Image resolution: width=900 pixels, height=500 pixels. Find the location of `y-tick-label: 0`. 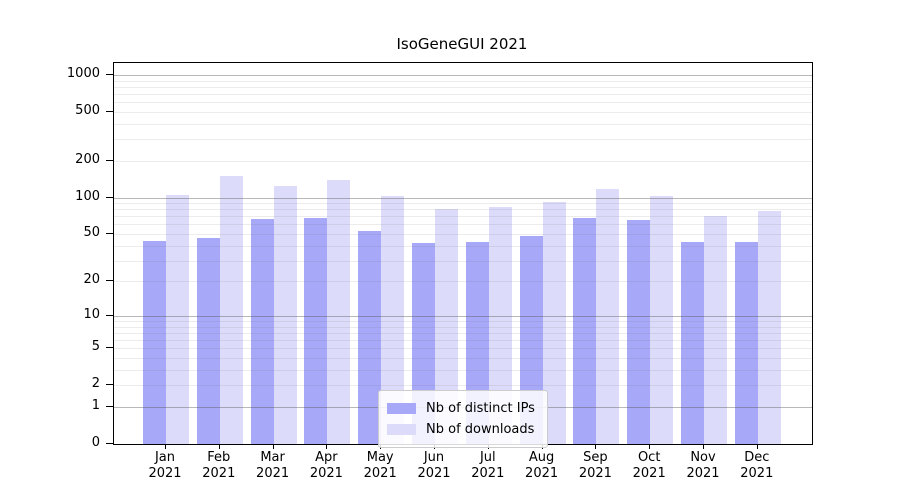

y-tick-label: 0 is located at coordinates (95, 442).